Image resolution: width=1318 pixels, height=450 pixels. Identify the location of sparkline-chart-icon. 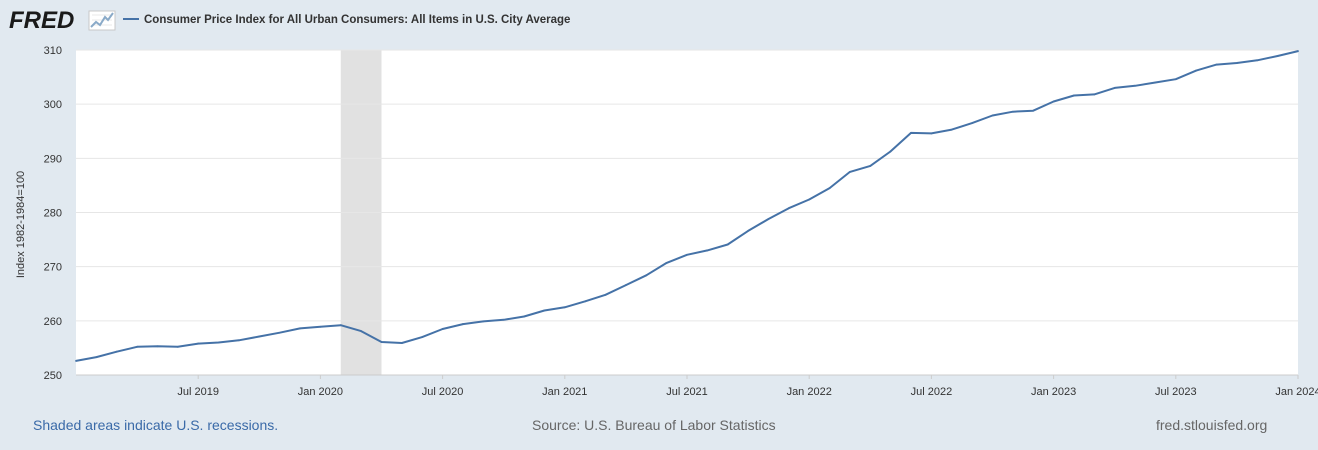
(102, 20).